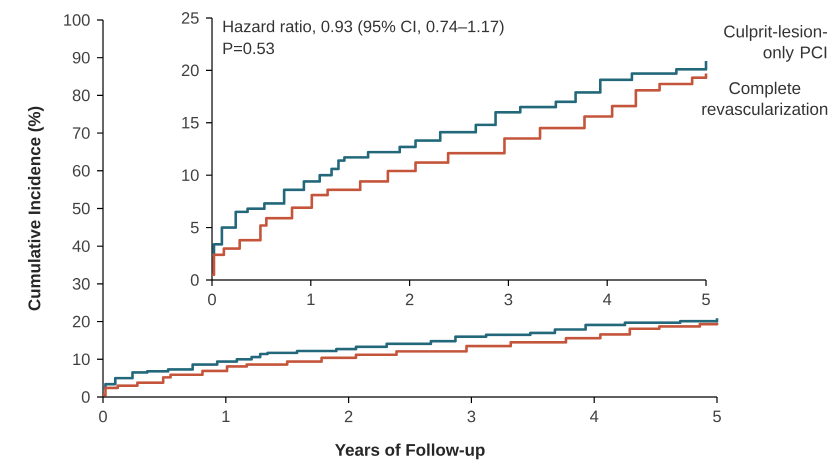 This screenshot has width=833, height=471. What do you see at coordinates (776, 43) in the screenshot?
I see `series-label: Culprit-lesion-only PCI` at bounding box center [776, 43].